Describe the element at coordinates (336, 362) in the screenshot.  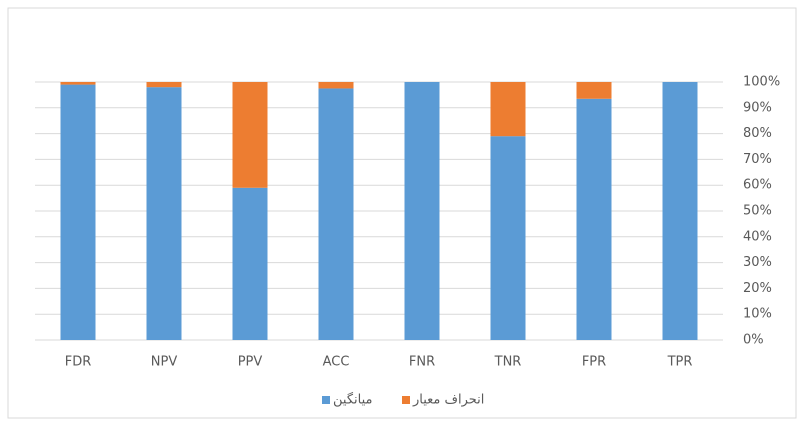
I see `x-tick-label: ACC` at that location.